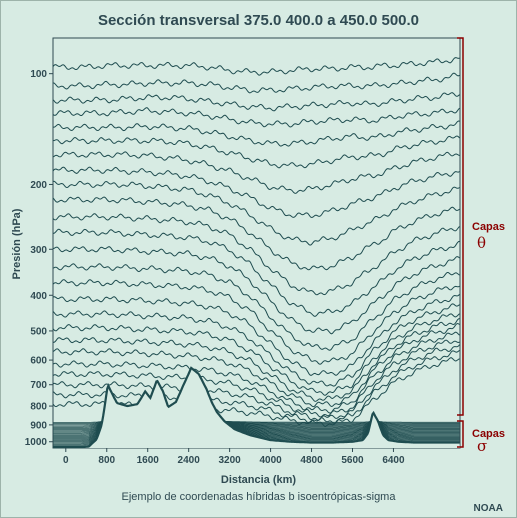  What do you see at coordinates (38, 425) in the screenshot?
I see `y-tick-label: 900` at bounding box center [38, 425].